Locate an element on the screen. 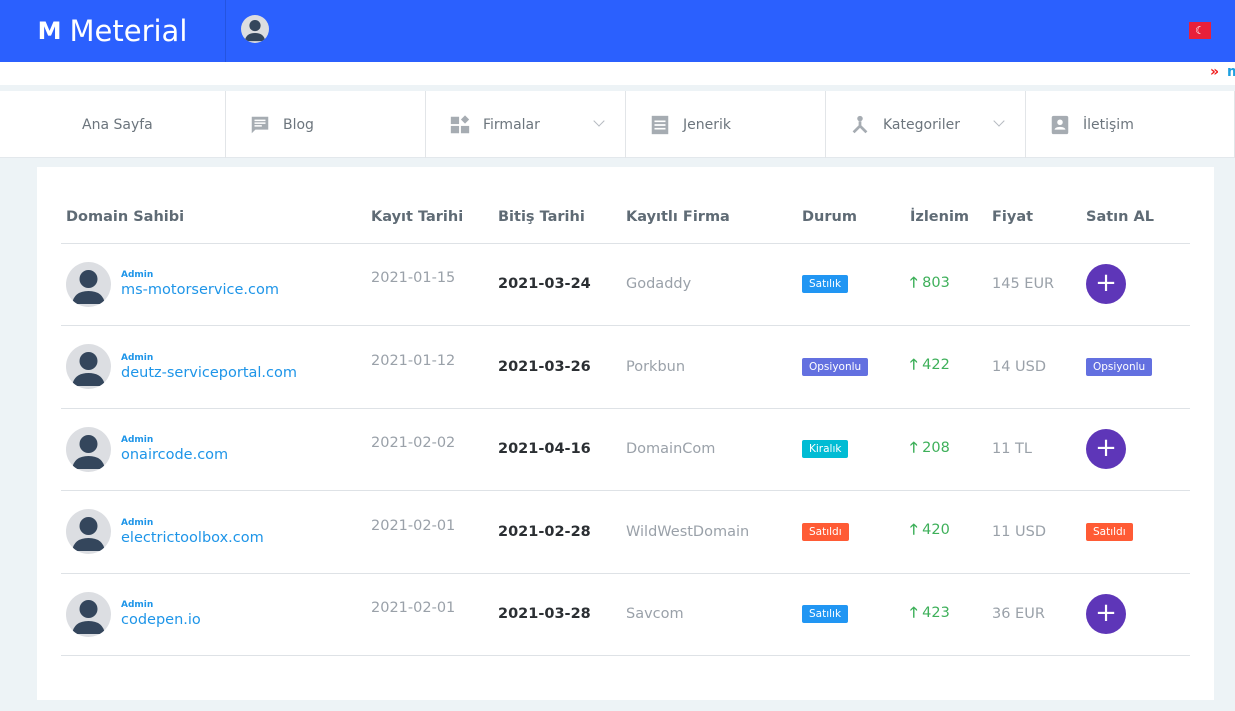 The image size is (1235, 711). column-header: Durum is located at coordinates (851, 214).